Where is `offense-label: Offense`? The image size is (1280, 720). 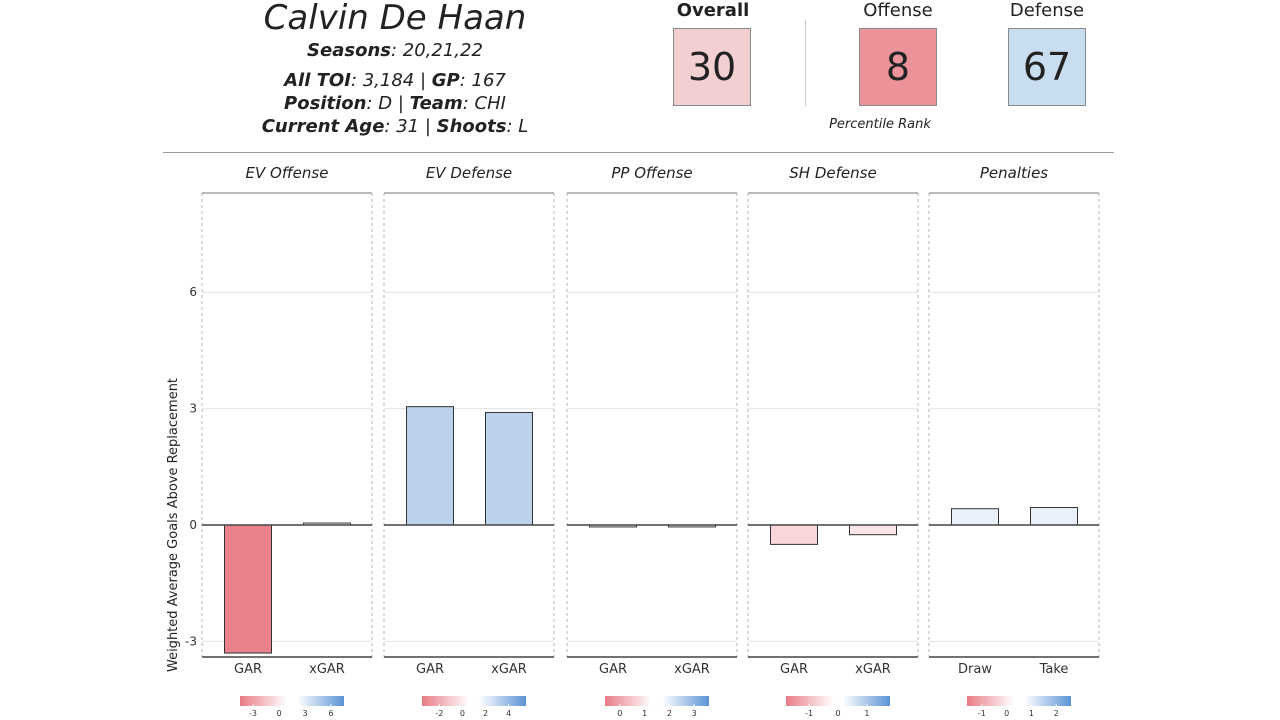
offense-label: Offense is located at coordinates (898, 10).